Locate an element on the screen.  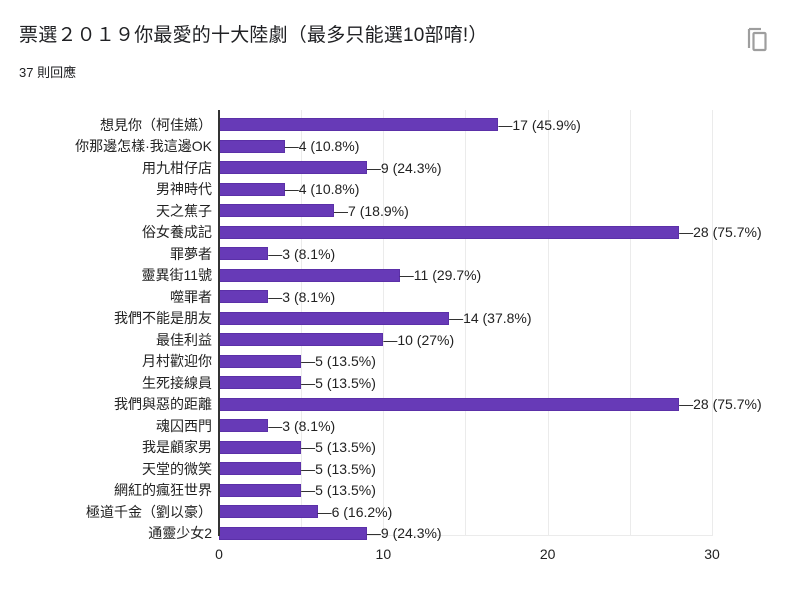
x-tick-label: 10 is located at coordinates (383, 554).